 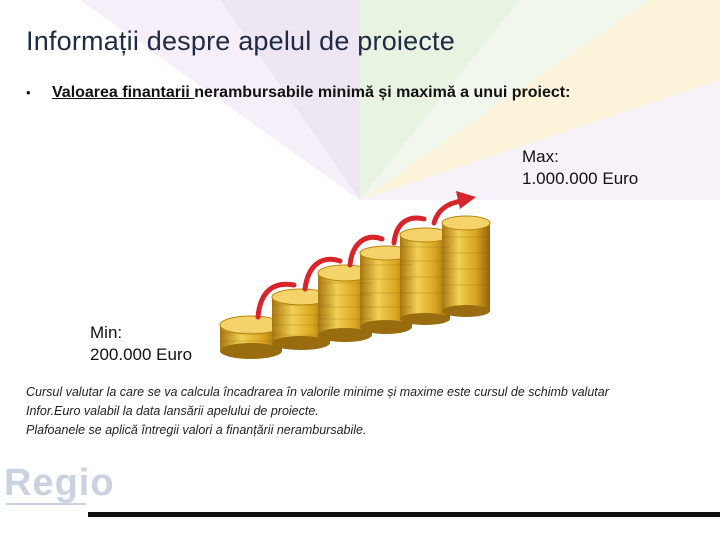 What do you see at coordinates (141, 354) in the screenshot?
I see `min-label-amount: 200.000 Euro` at bounding box center [141, 354].